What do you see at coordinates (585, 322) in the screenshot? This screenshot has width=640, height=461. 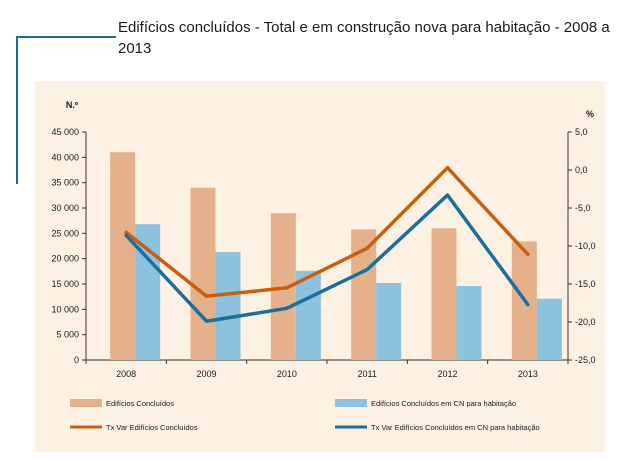 I see `right-tick-label: -20,0` at bounding box center [585, 322].